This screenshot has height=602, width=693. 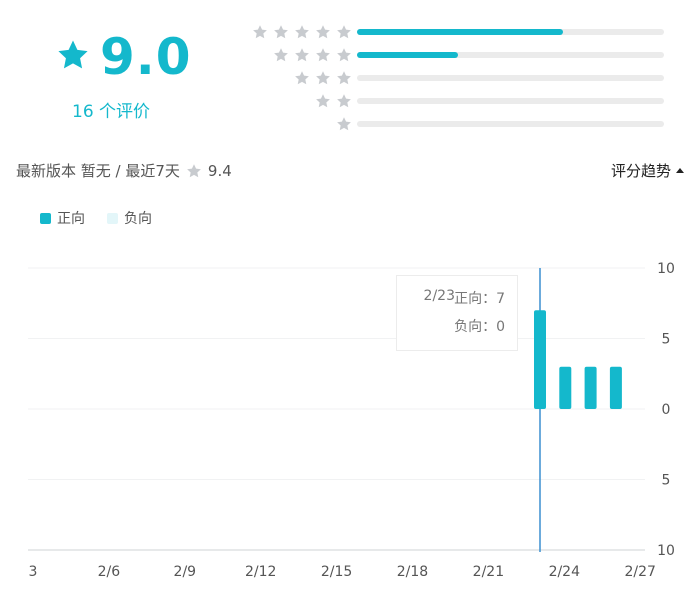 I want to click on x-tick-label: 2/9, so click(x=185, y=572).